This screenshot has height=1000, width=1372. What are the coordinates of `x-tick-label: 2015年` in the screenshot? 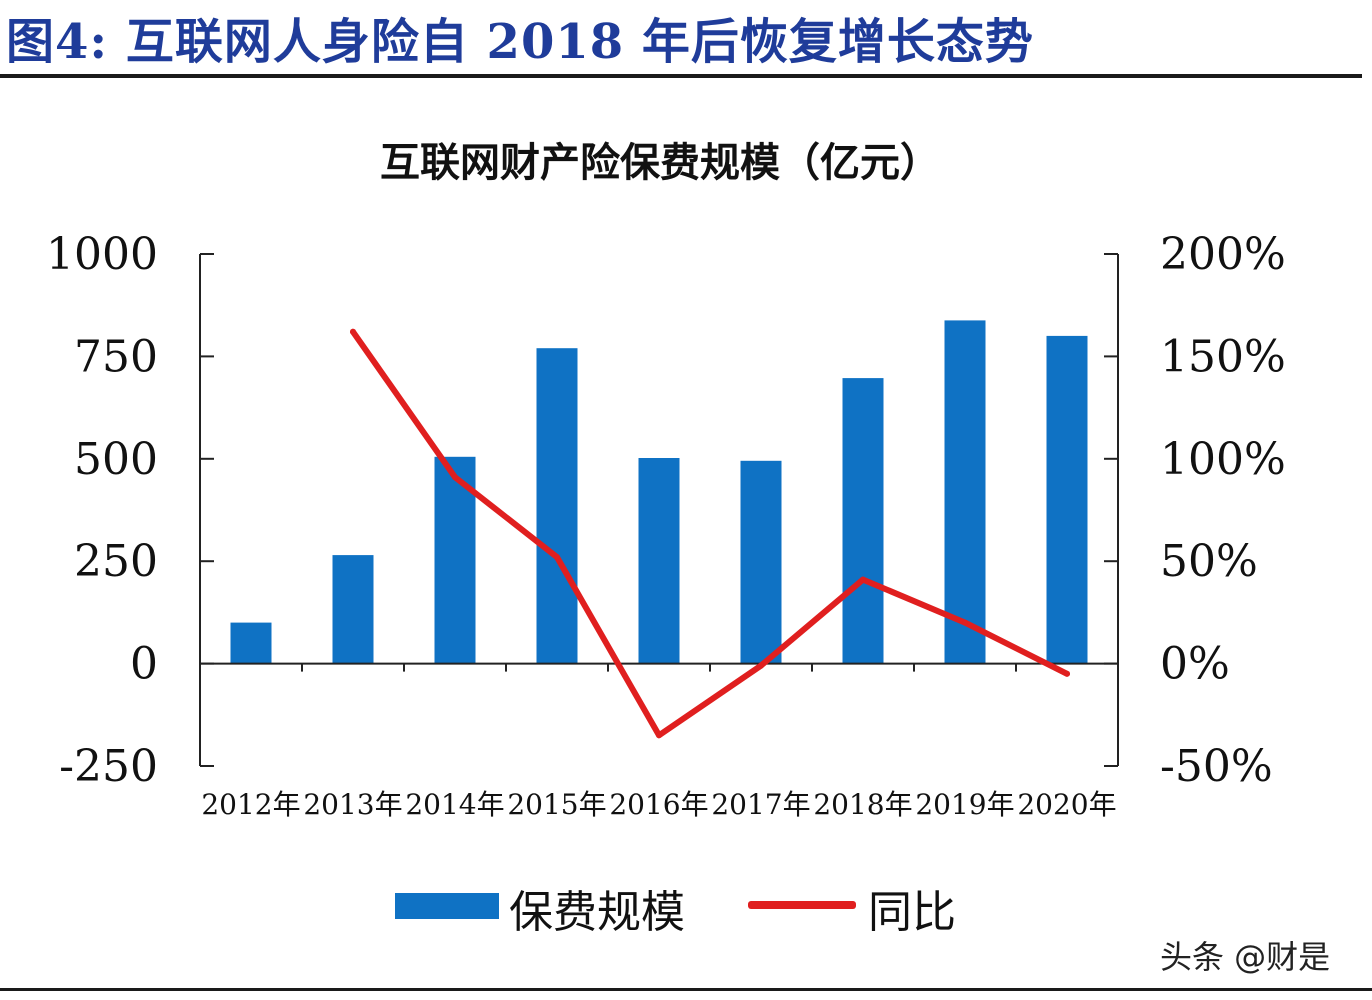 It's located at (556, 804).